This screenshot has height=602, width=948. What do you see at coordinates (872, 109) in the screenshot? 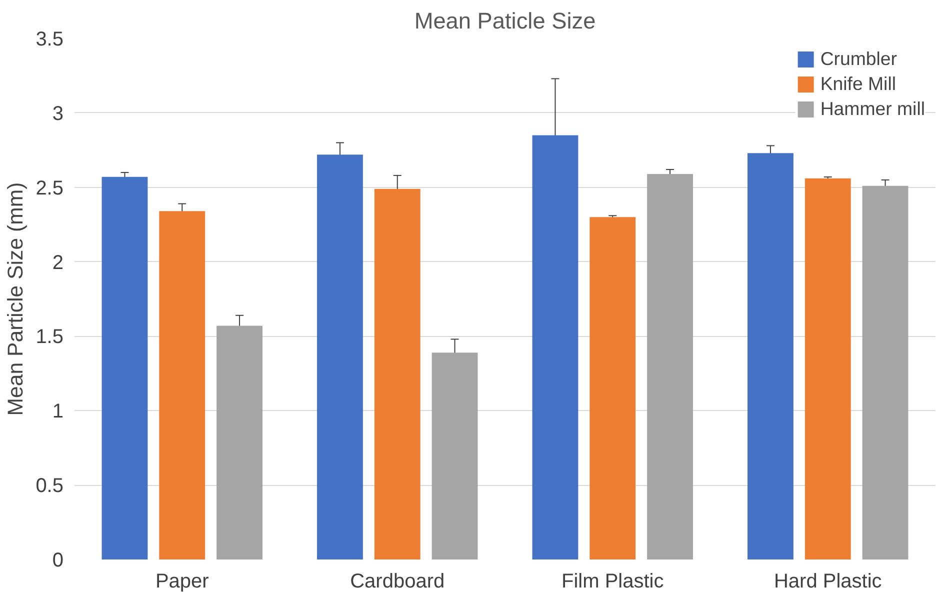
I see `legend-label: Hammer mill` at bounding box center [872, 109].